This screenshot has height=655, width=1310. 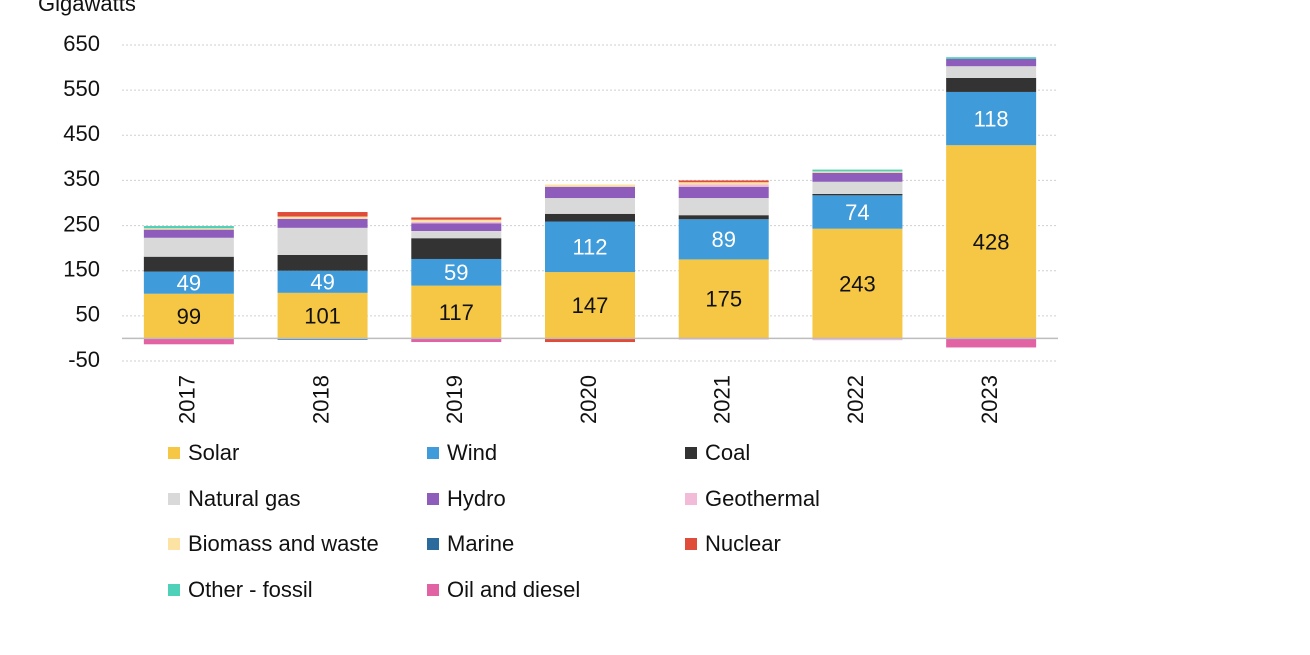 What do you see at coordinates (513, 589) in the screenshot?
I see `legend-label: Oil and diesel` at bounding box center [513, 589].